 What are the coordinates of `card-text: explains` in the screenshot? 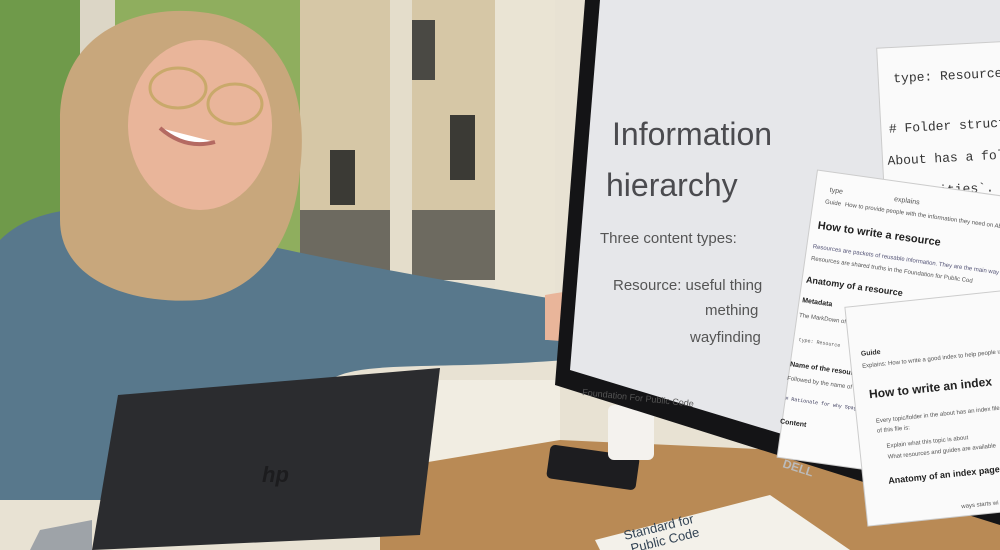 It's located at (907, 201).